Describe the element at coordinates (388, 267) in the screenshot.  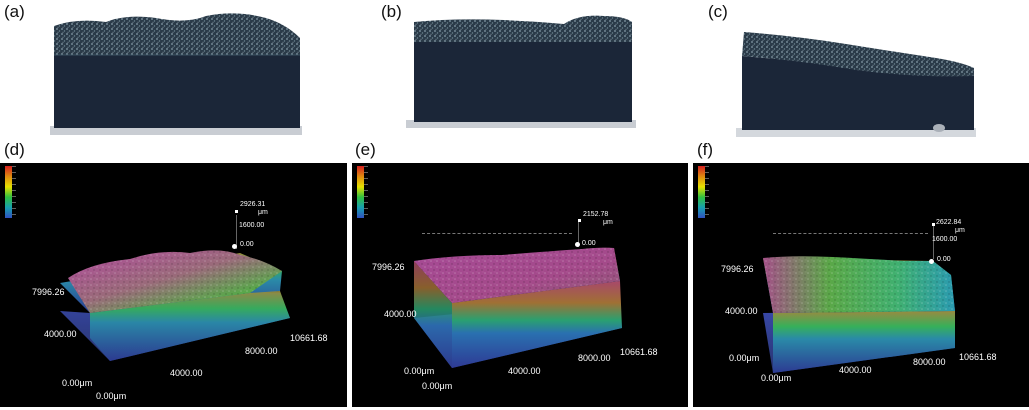
I see `y-extent-label-e: 7996.26` at that location.